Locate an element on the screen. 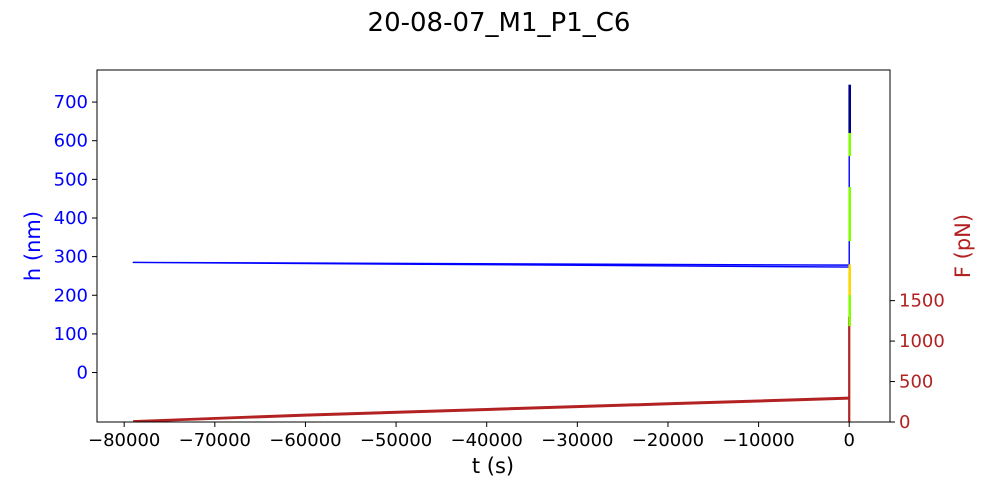 The height and width of the screenshot is (500, 998). left-y-axis-label: h (nm) is located at coordinates (33, 246).